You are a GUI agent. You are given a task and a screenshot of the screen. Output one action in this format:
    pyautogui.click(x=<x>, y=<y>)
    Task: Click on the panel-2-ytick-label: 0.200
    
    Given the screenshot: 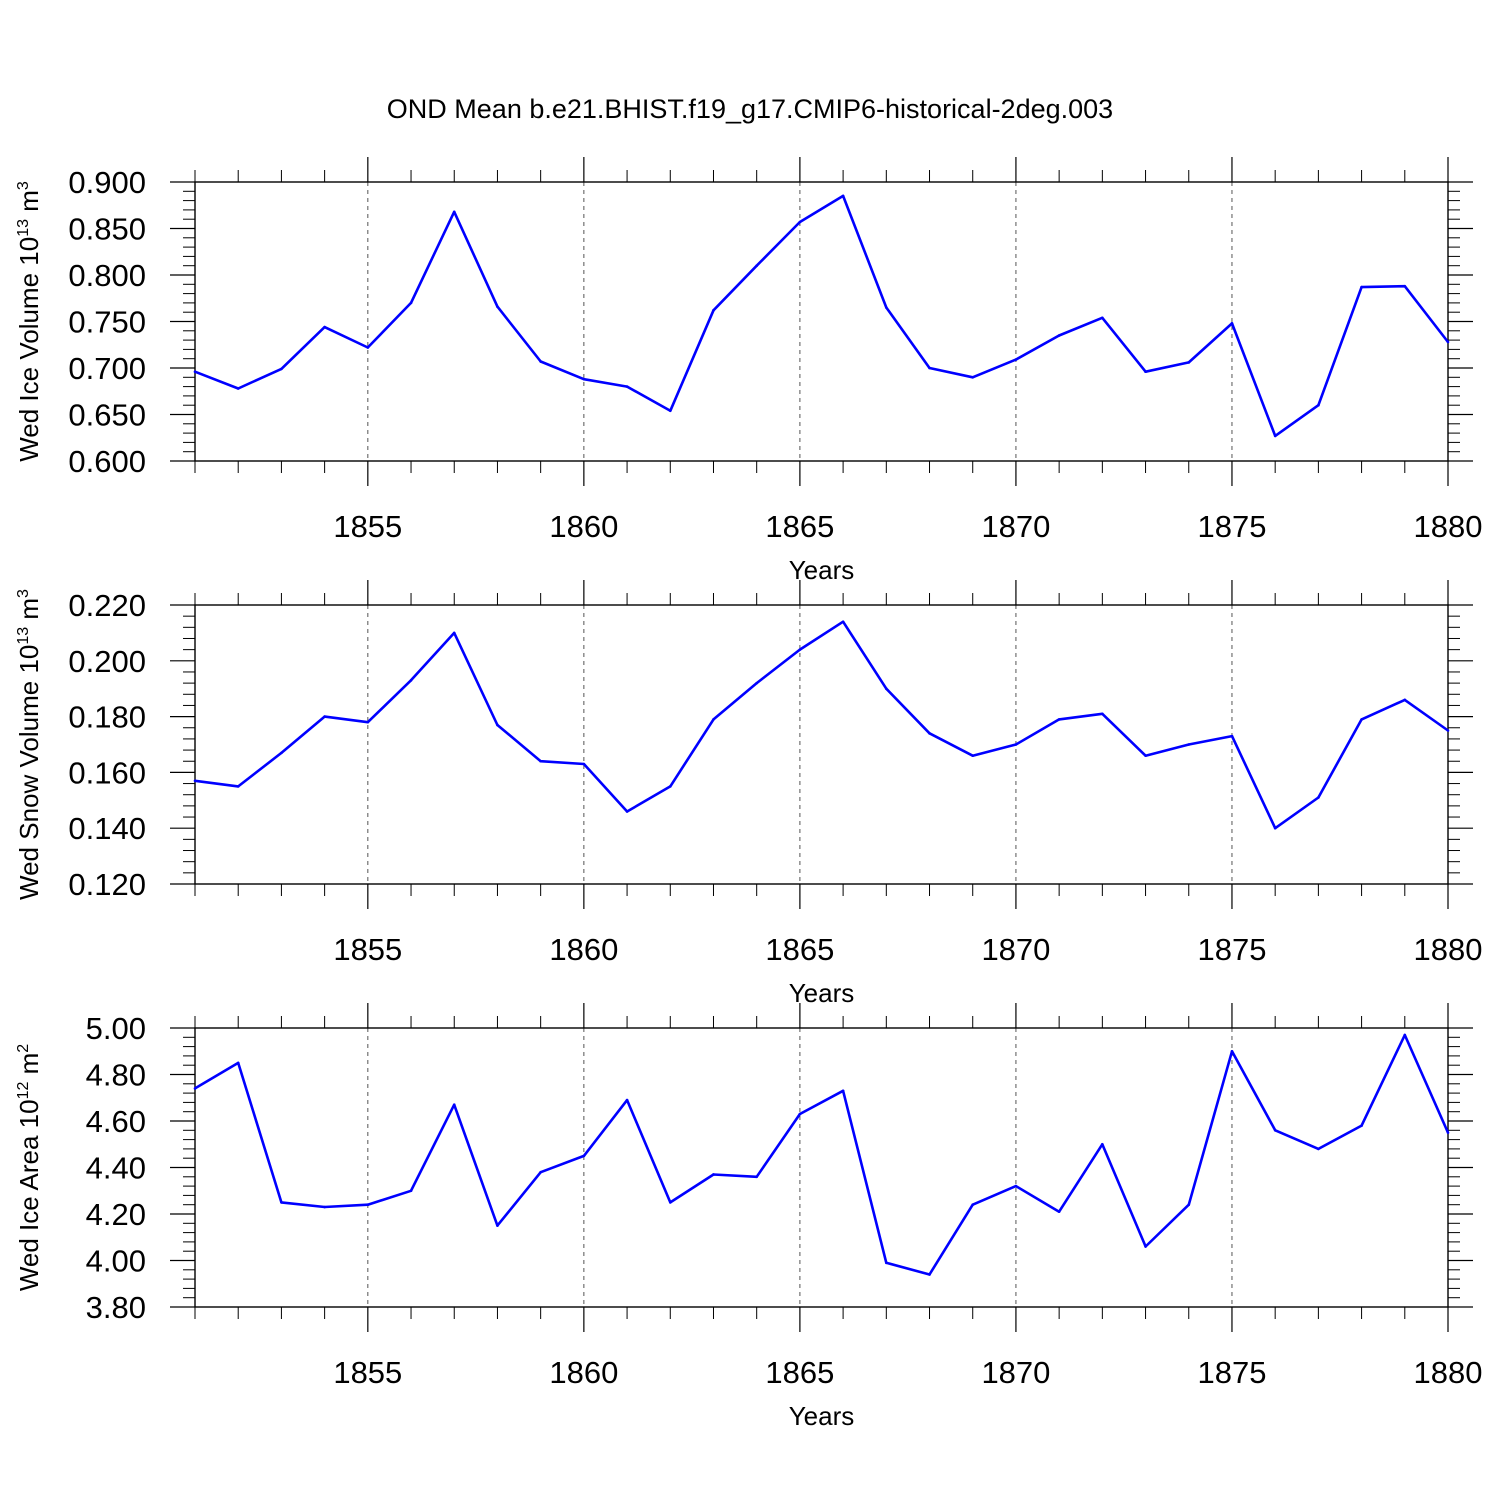 What is the action you would take?
    pyautogui.click(x=107, y=661)
    